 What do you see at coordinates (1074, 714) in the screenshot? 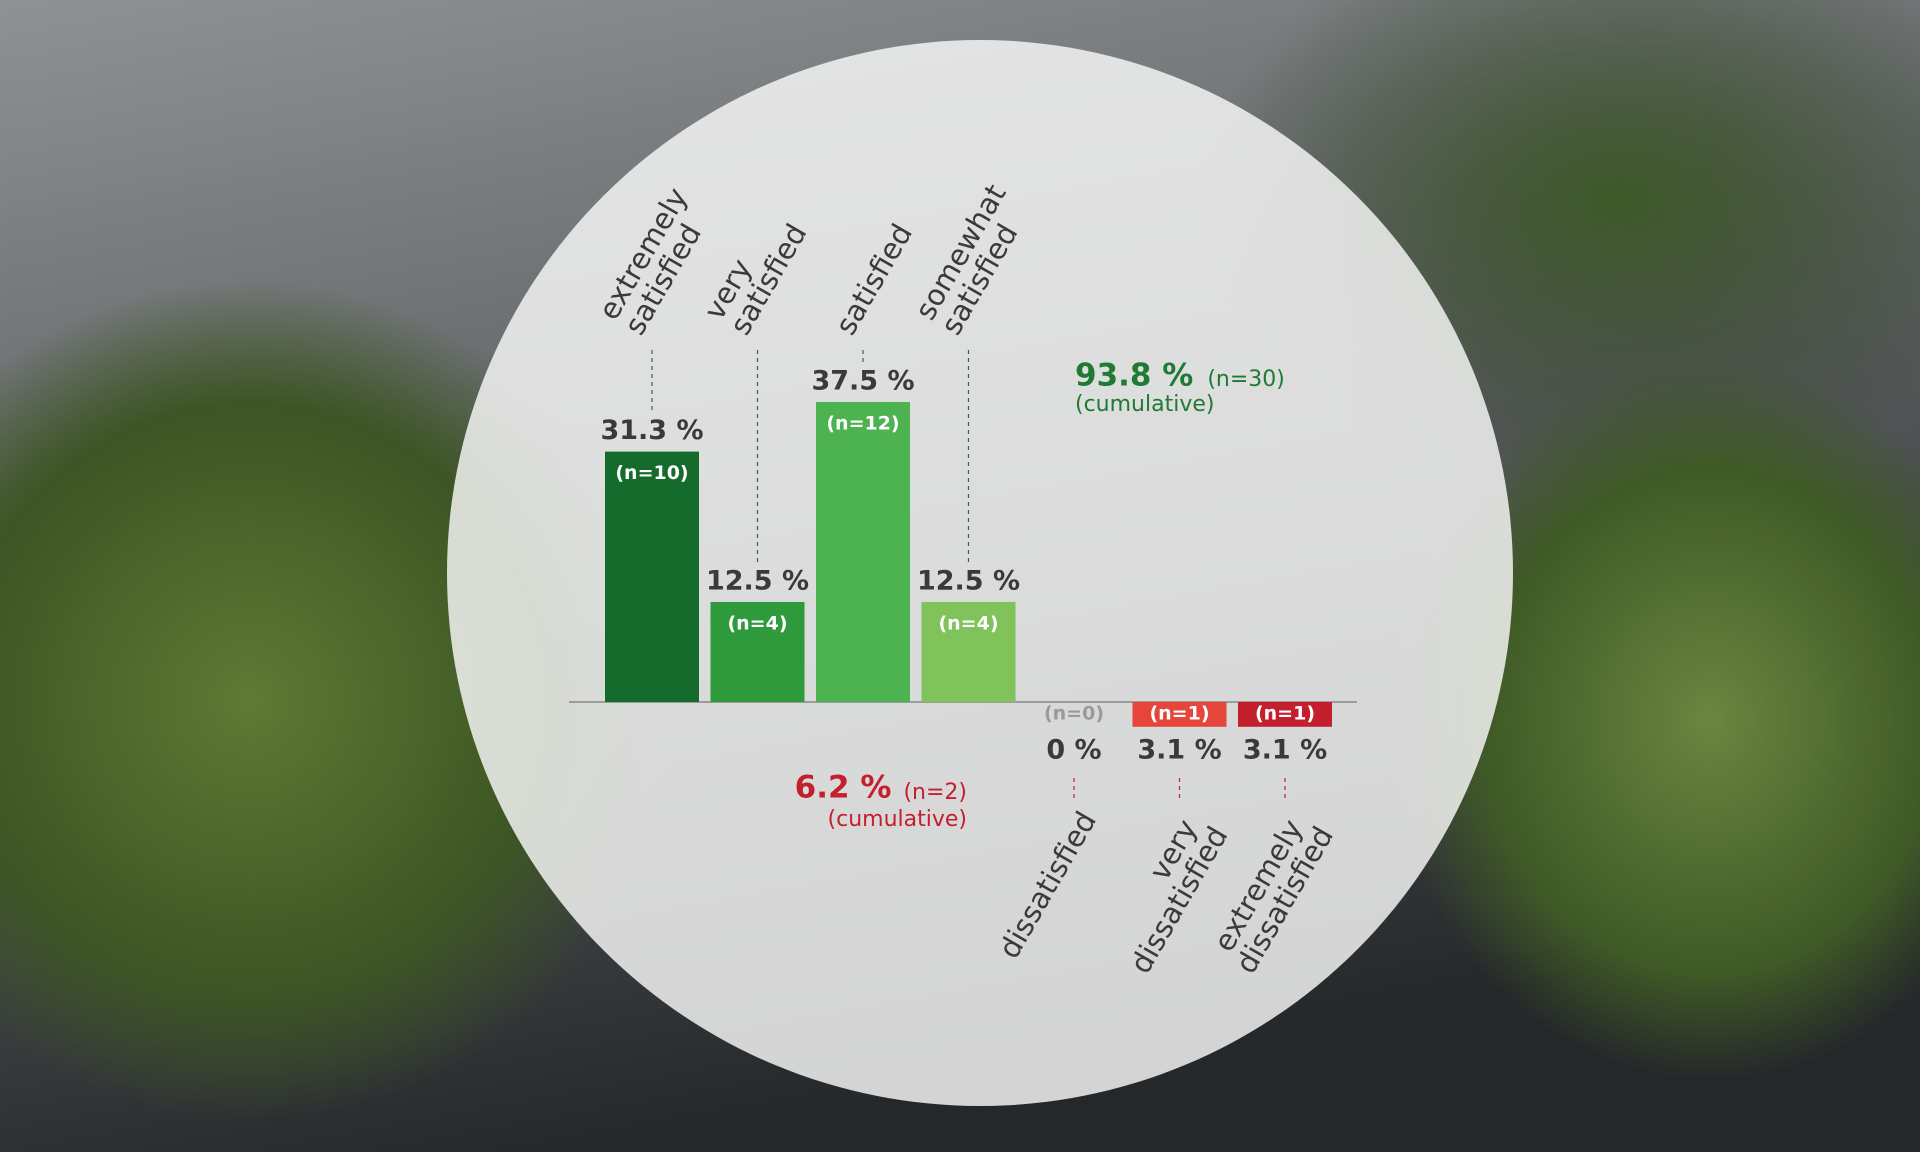
I see `count-label: (n=0)` at bounding box center [1074, 714].